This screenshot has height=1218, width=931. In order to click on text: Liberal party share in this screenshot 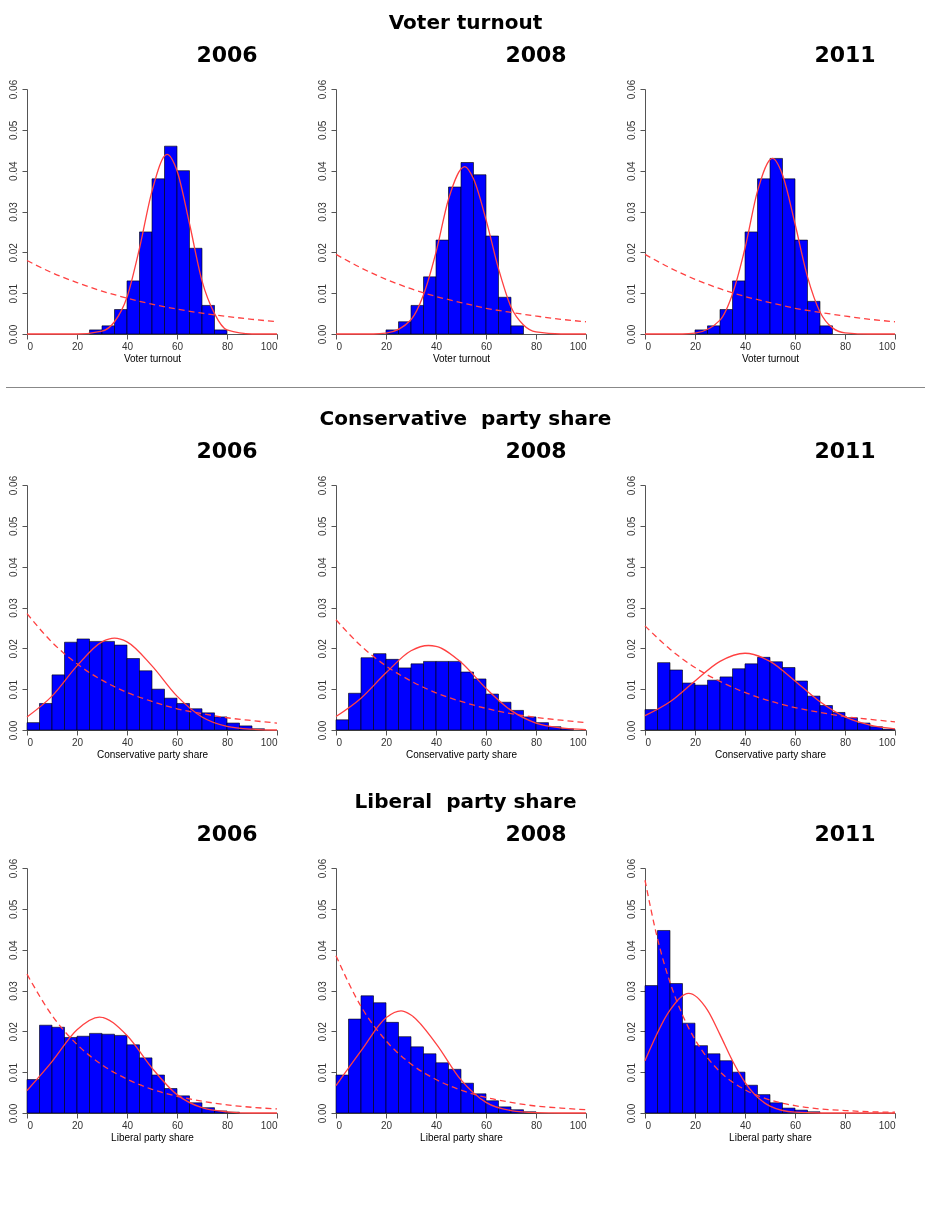, I will do `click(465, 801)`.